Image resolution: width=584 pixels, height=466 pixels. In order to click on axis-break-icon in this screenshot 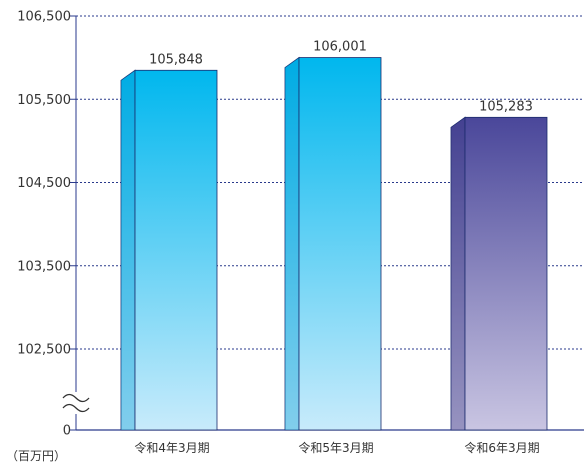, I will do `click(76, 403)`.